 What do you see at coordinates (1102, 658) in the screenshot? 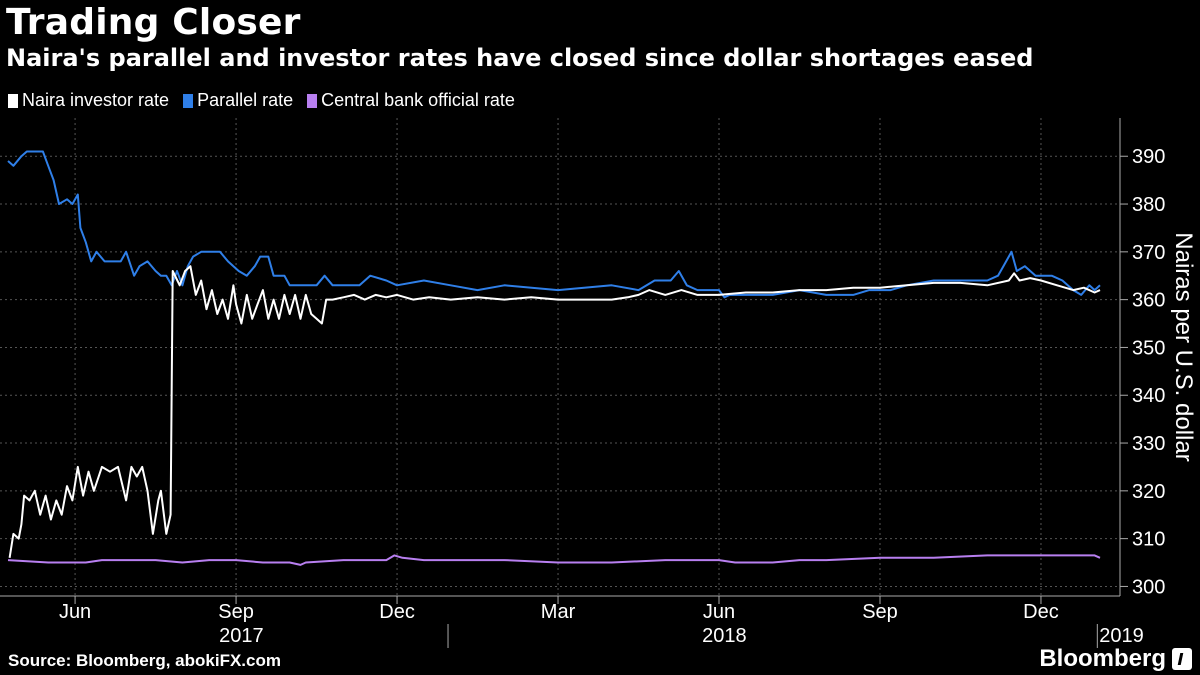
I see `bloomberg-logo-text: Bloomberg` at bounding box center [1102, 658].